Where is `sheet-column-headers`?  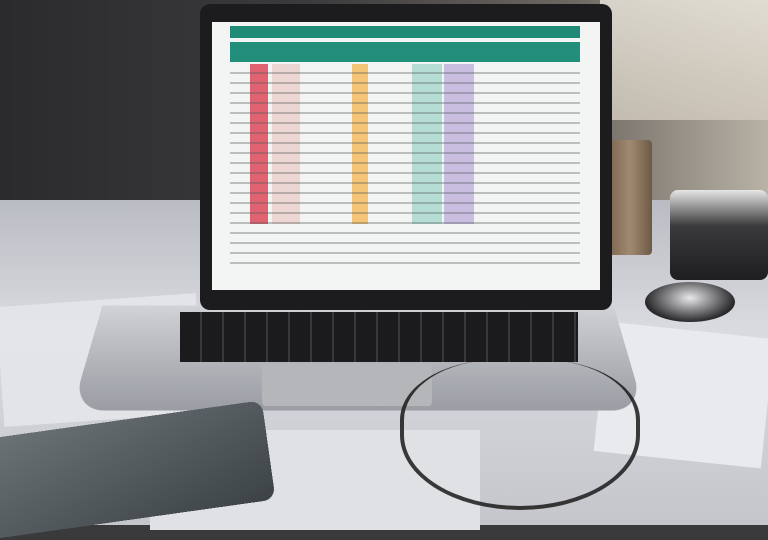 sheet-column-headers is located at coordinates (405, 52).